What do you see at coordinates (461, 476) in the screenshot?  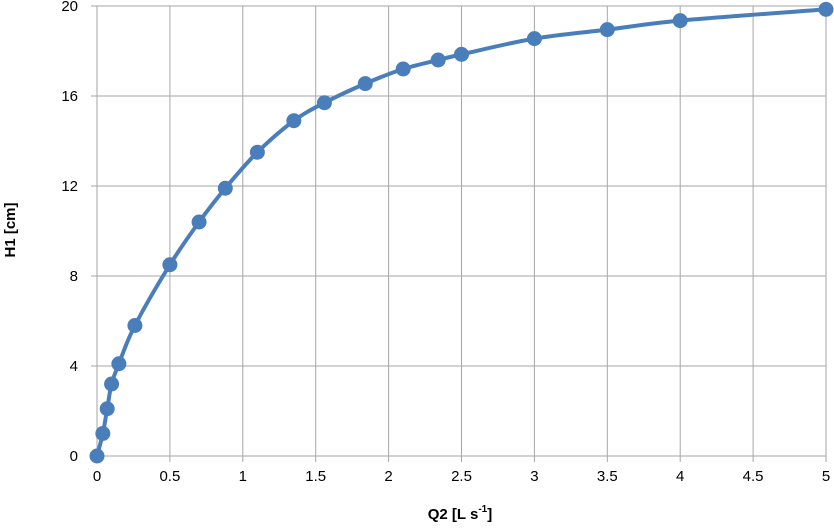 I see `x-tick-label: 2.5` at bounding box center [461, 476].